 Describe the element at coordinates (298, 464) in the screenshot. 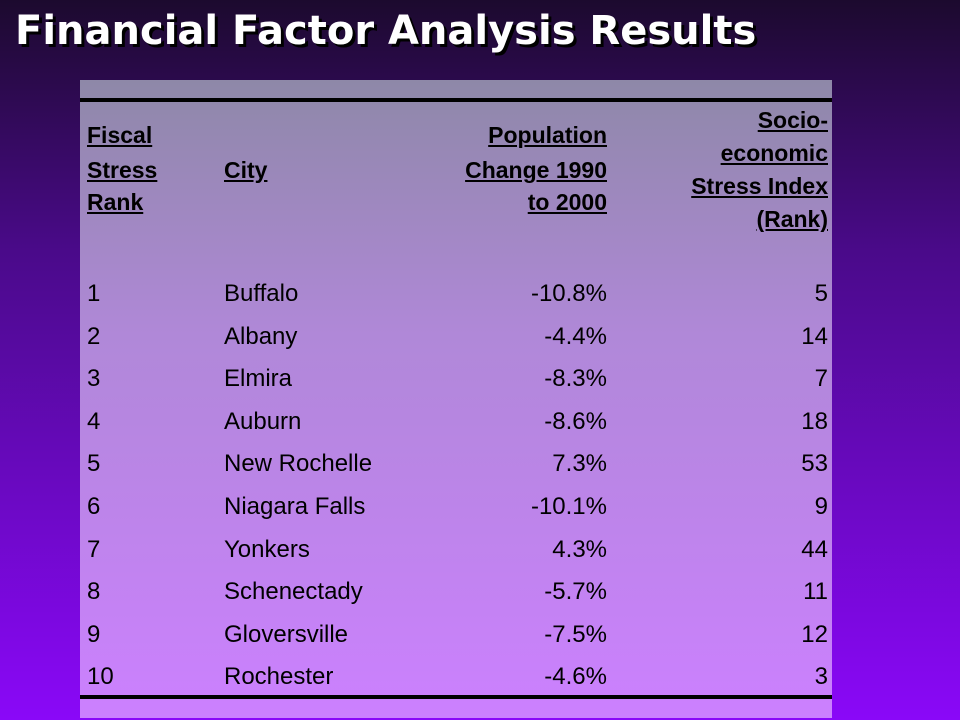

I see `table-cell: New Rochelle` at that location.